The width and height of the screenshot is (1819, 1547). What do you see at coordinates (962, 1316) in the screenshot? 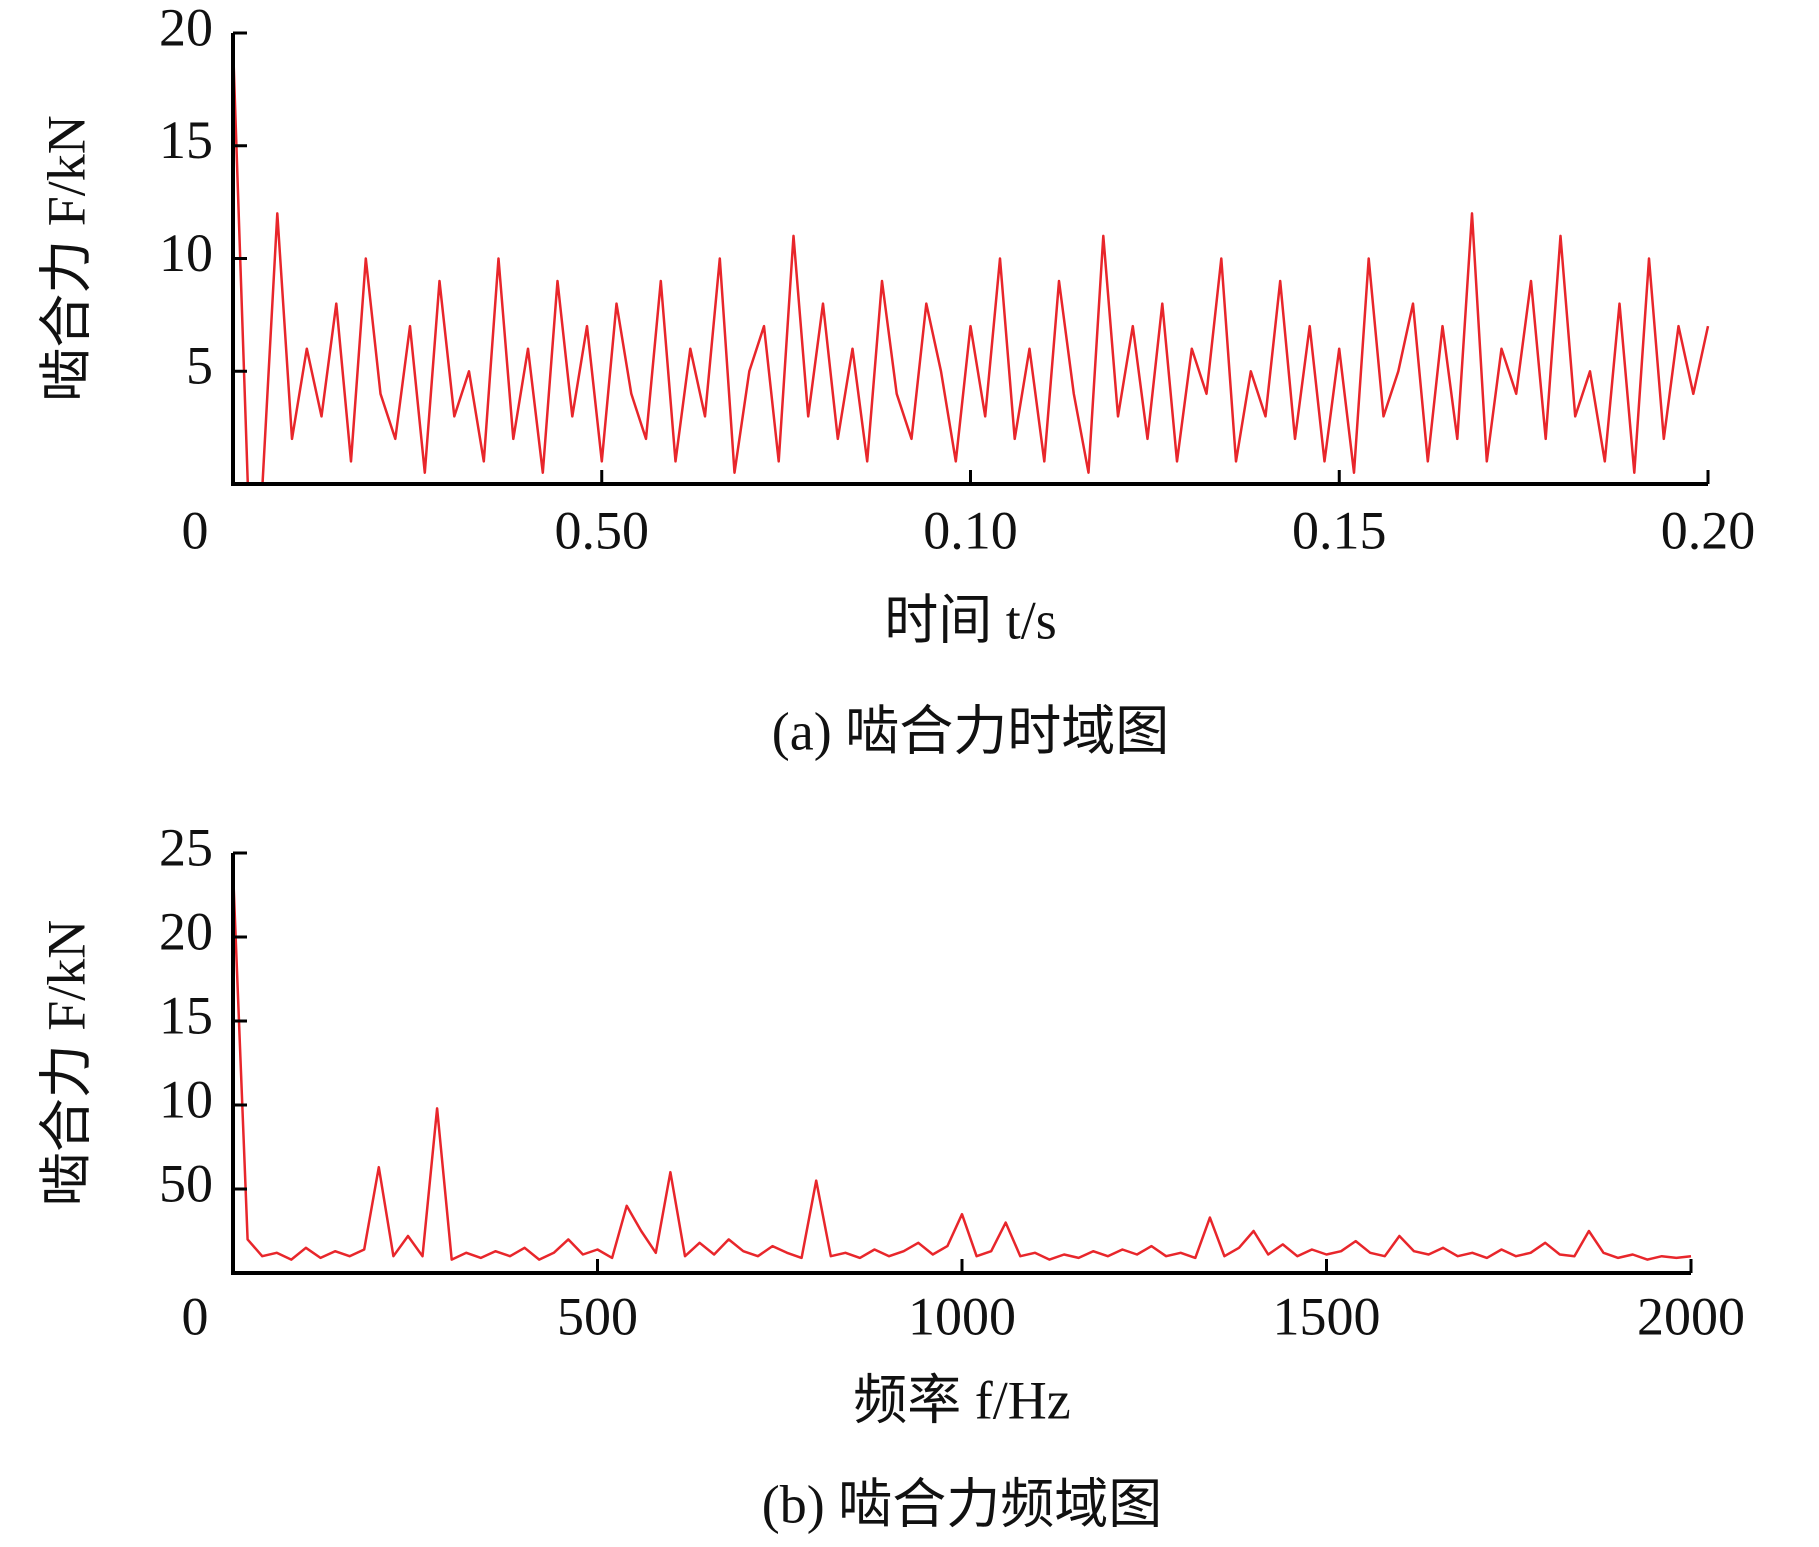
I see `x-tick-label: 1000` at bounding box center [962, 1316].